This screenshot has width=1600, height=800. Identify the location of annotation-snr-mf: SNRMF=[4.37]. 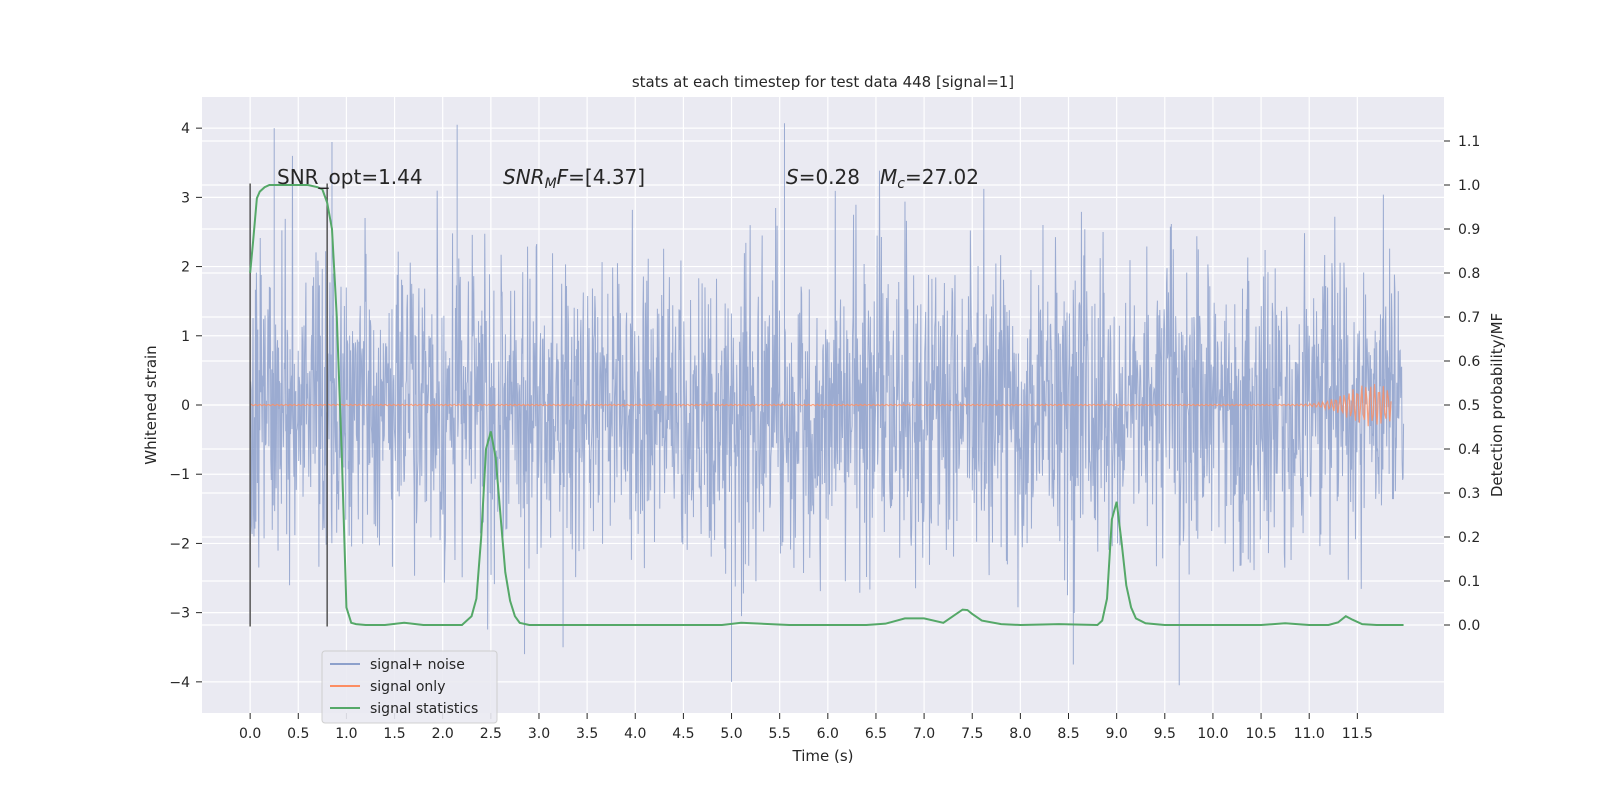
(574, 178).